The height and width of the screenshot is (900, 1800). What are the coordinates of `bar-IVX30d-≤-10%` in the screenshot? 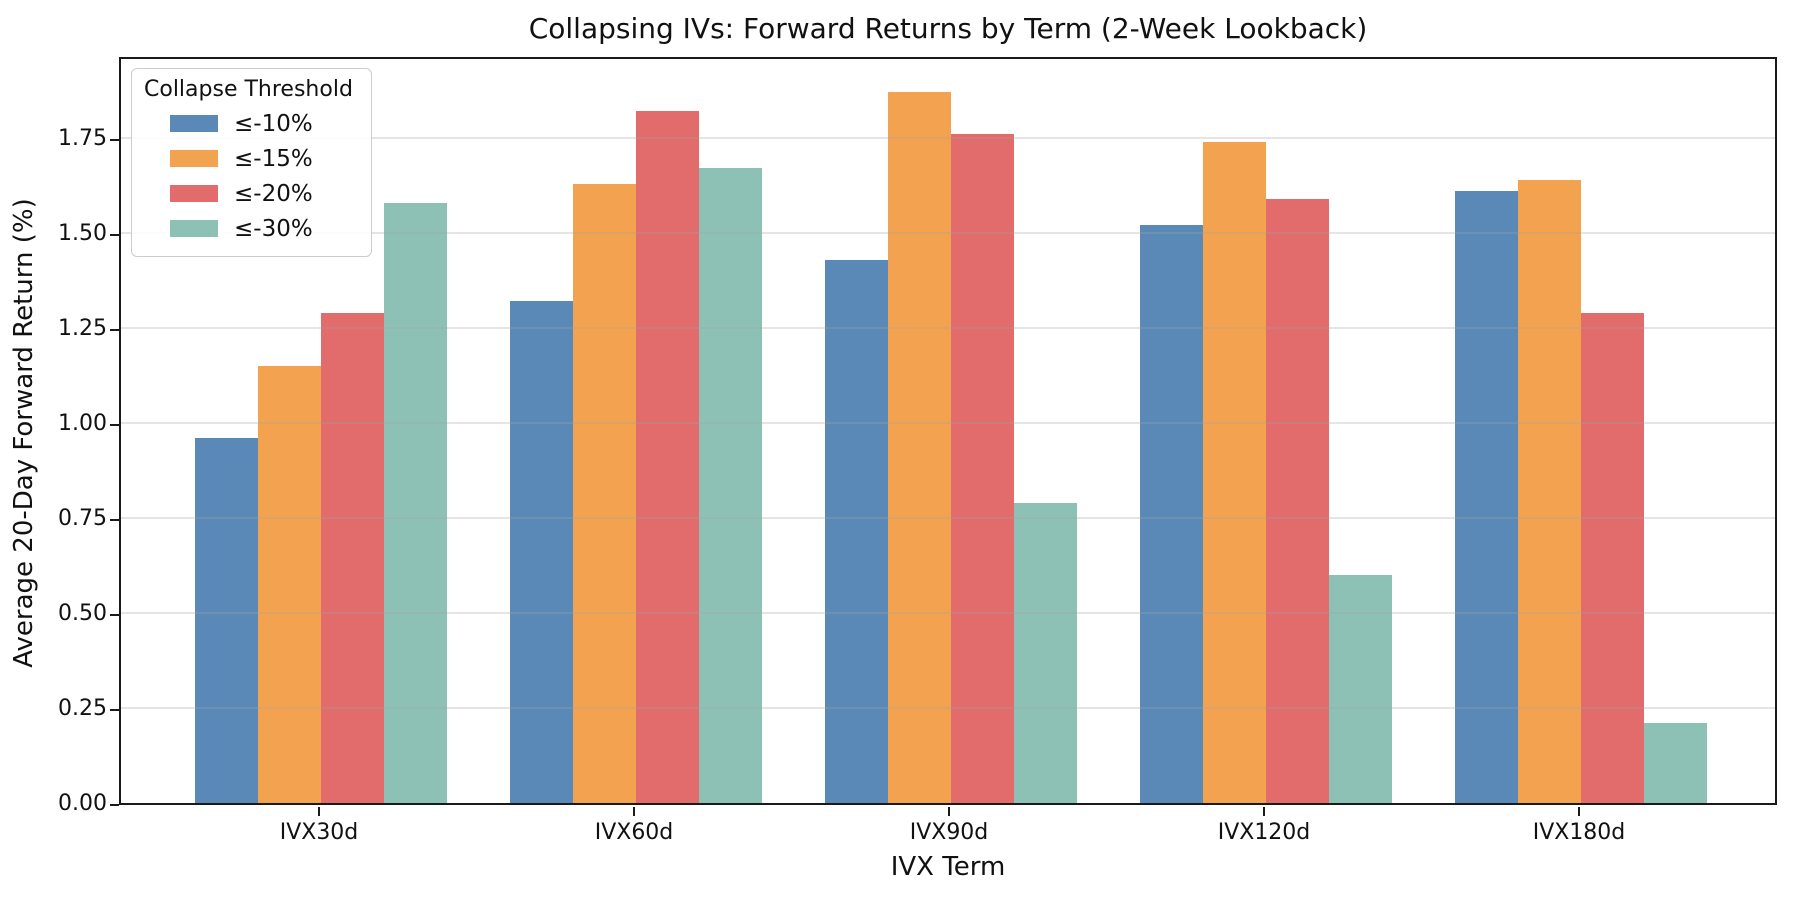 It's located at (226, 620).